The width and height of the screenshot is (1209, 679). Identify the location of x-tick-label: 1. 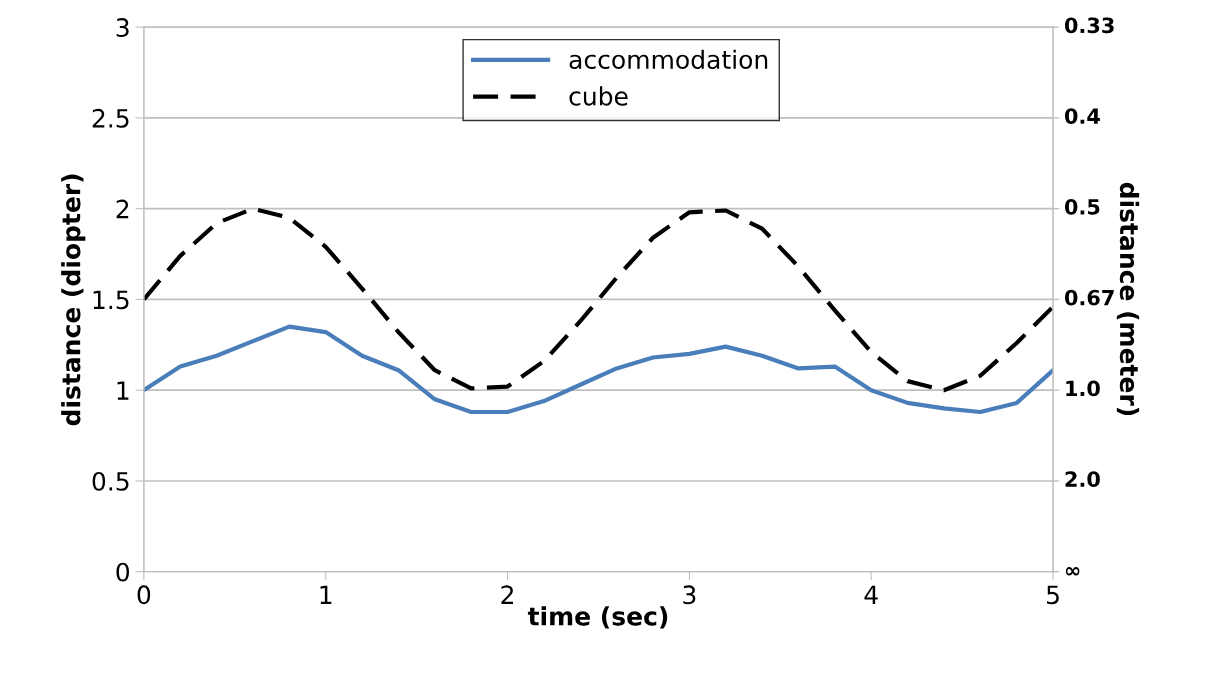
(326, 594).